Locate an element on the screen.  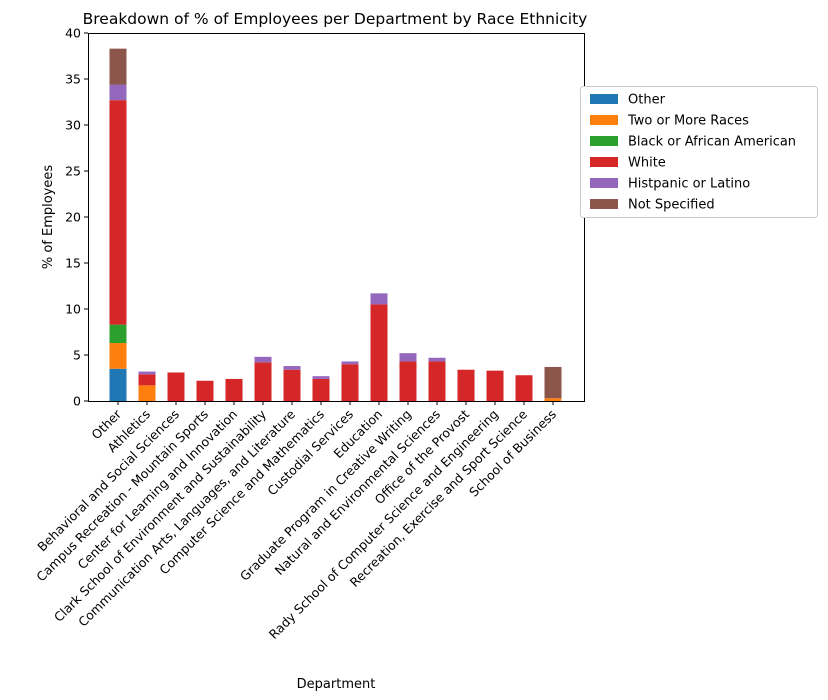
y-tick-label: 25 is located at coordinates (73, 171).